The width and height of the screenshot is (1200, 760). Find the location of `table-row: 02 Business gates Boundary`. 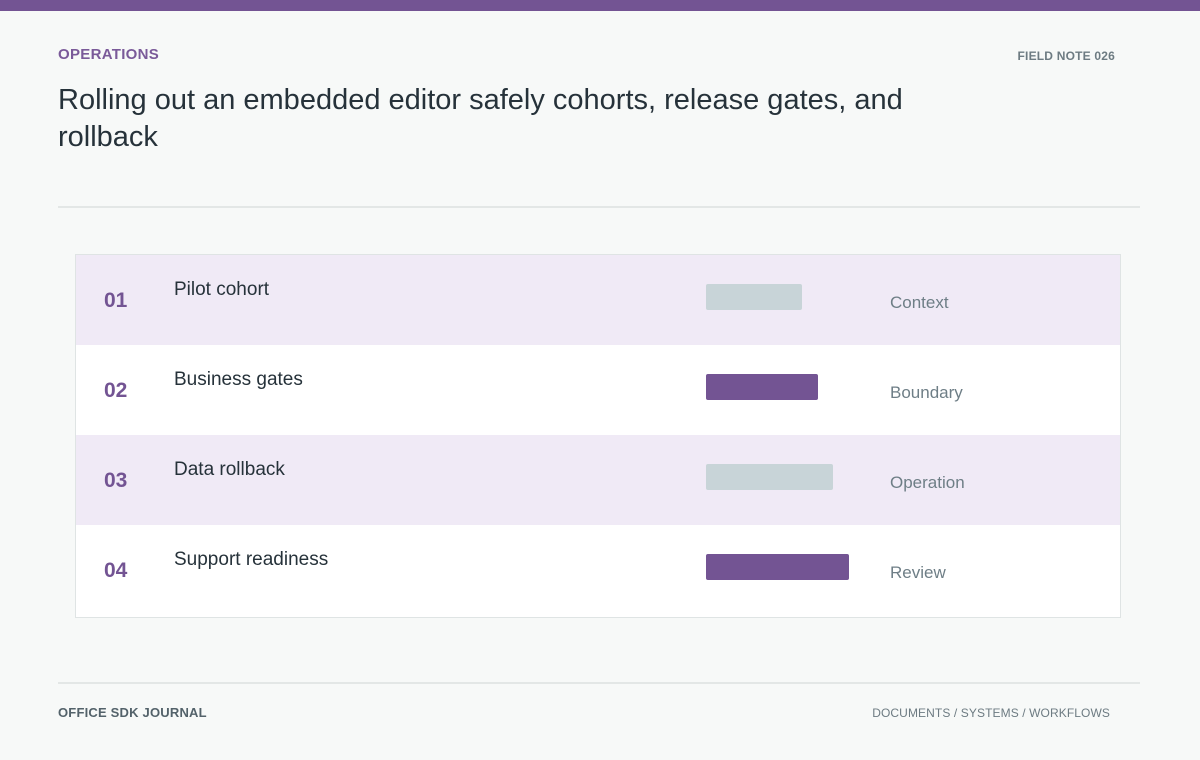

table-row: 02 Business gates Boundary is located at coordinates (598, 390).